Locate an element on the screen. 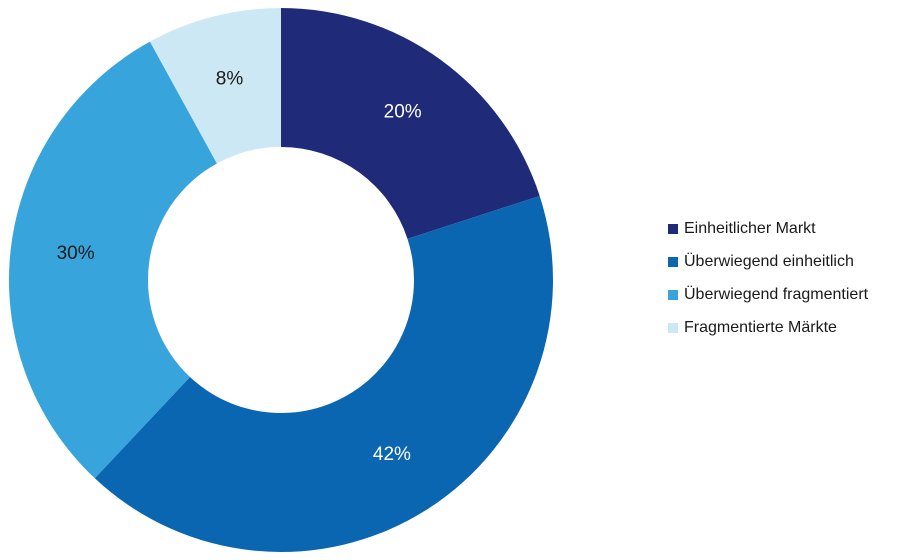 The image size is (920, 560). legend-label: Überwiegend einheitlich is located at coordinates (769, 261).